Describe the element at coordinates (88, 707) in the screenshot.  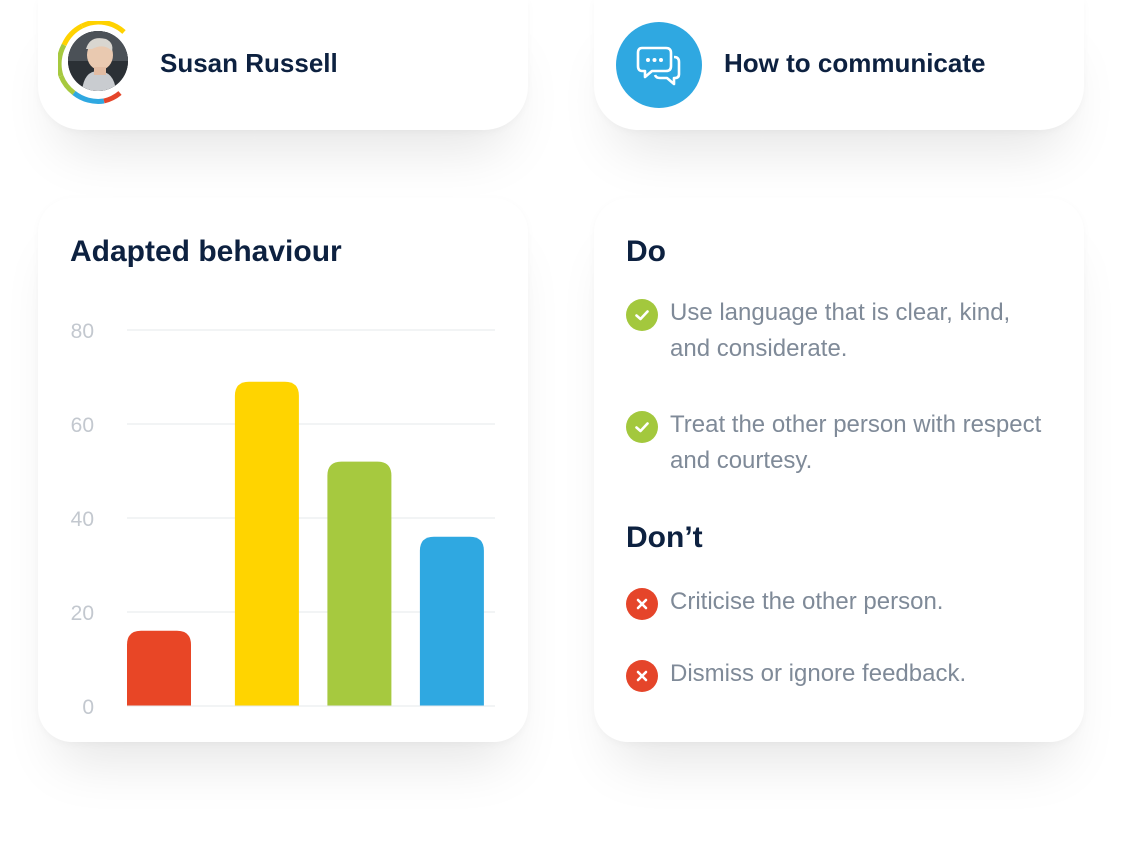
I see `y-tick-label: 0` at that location.